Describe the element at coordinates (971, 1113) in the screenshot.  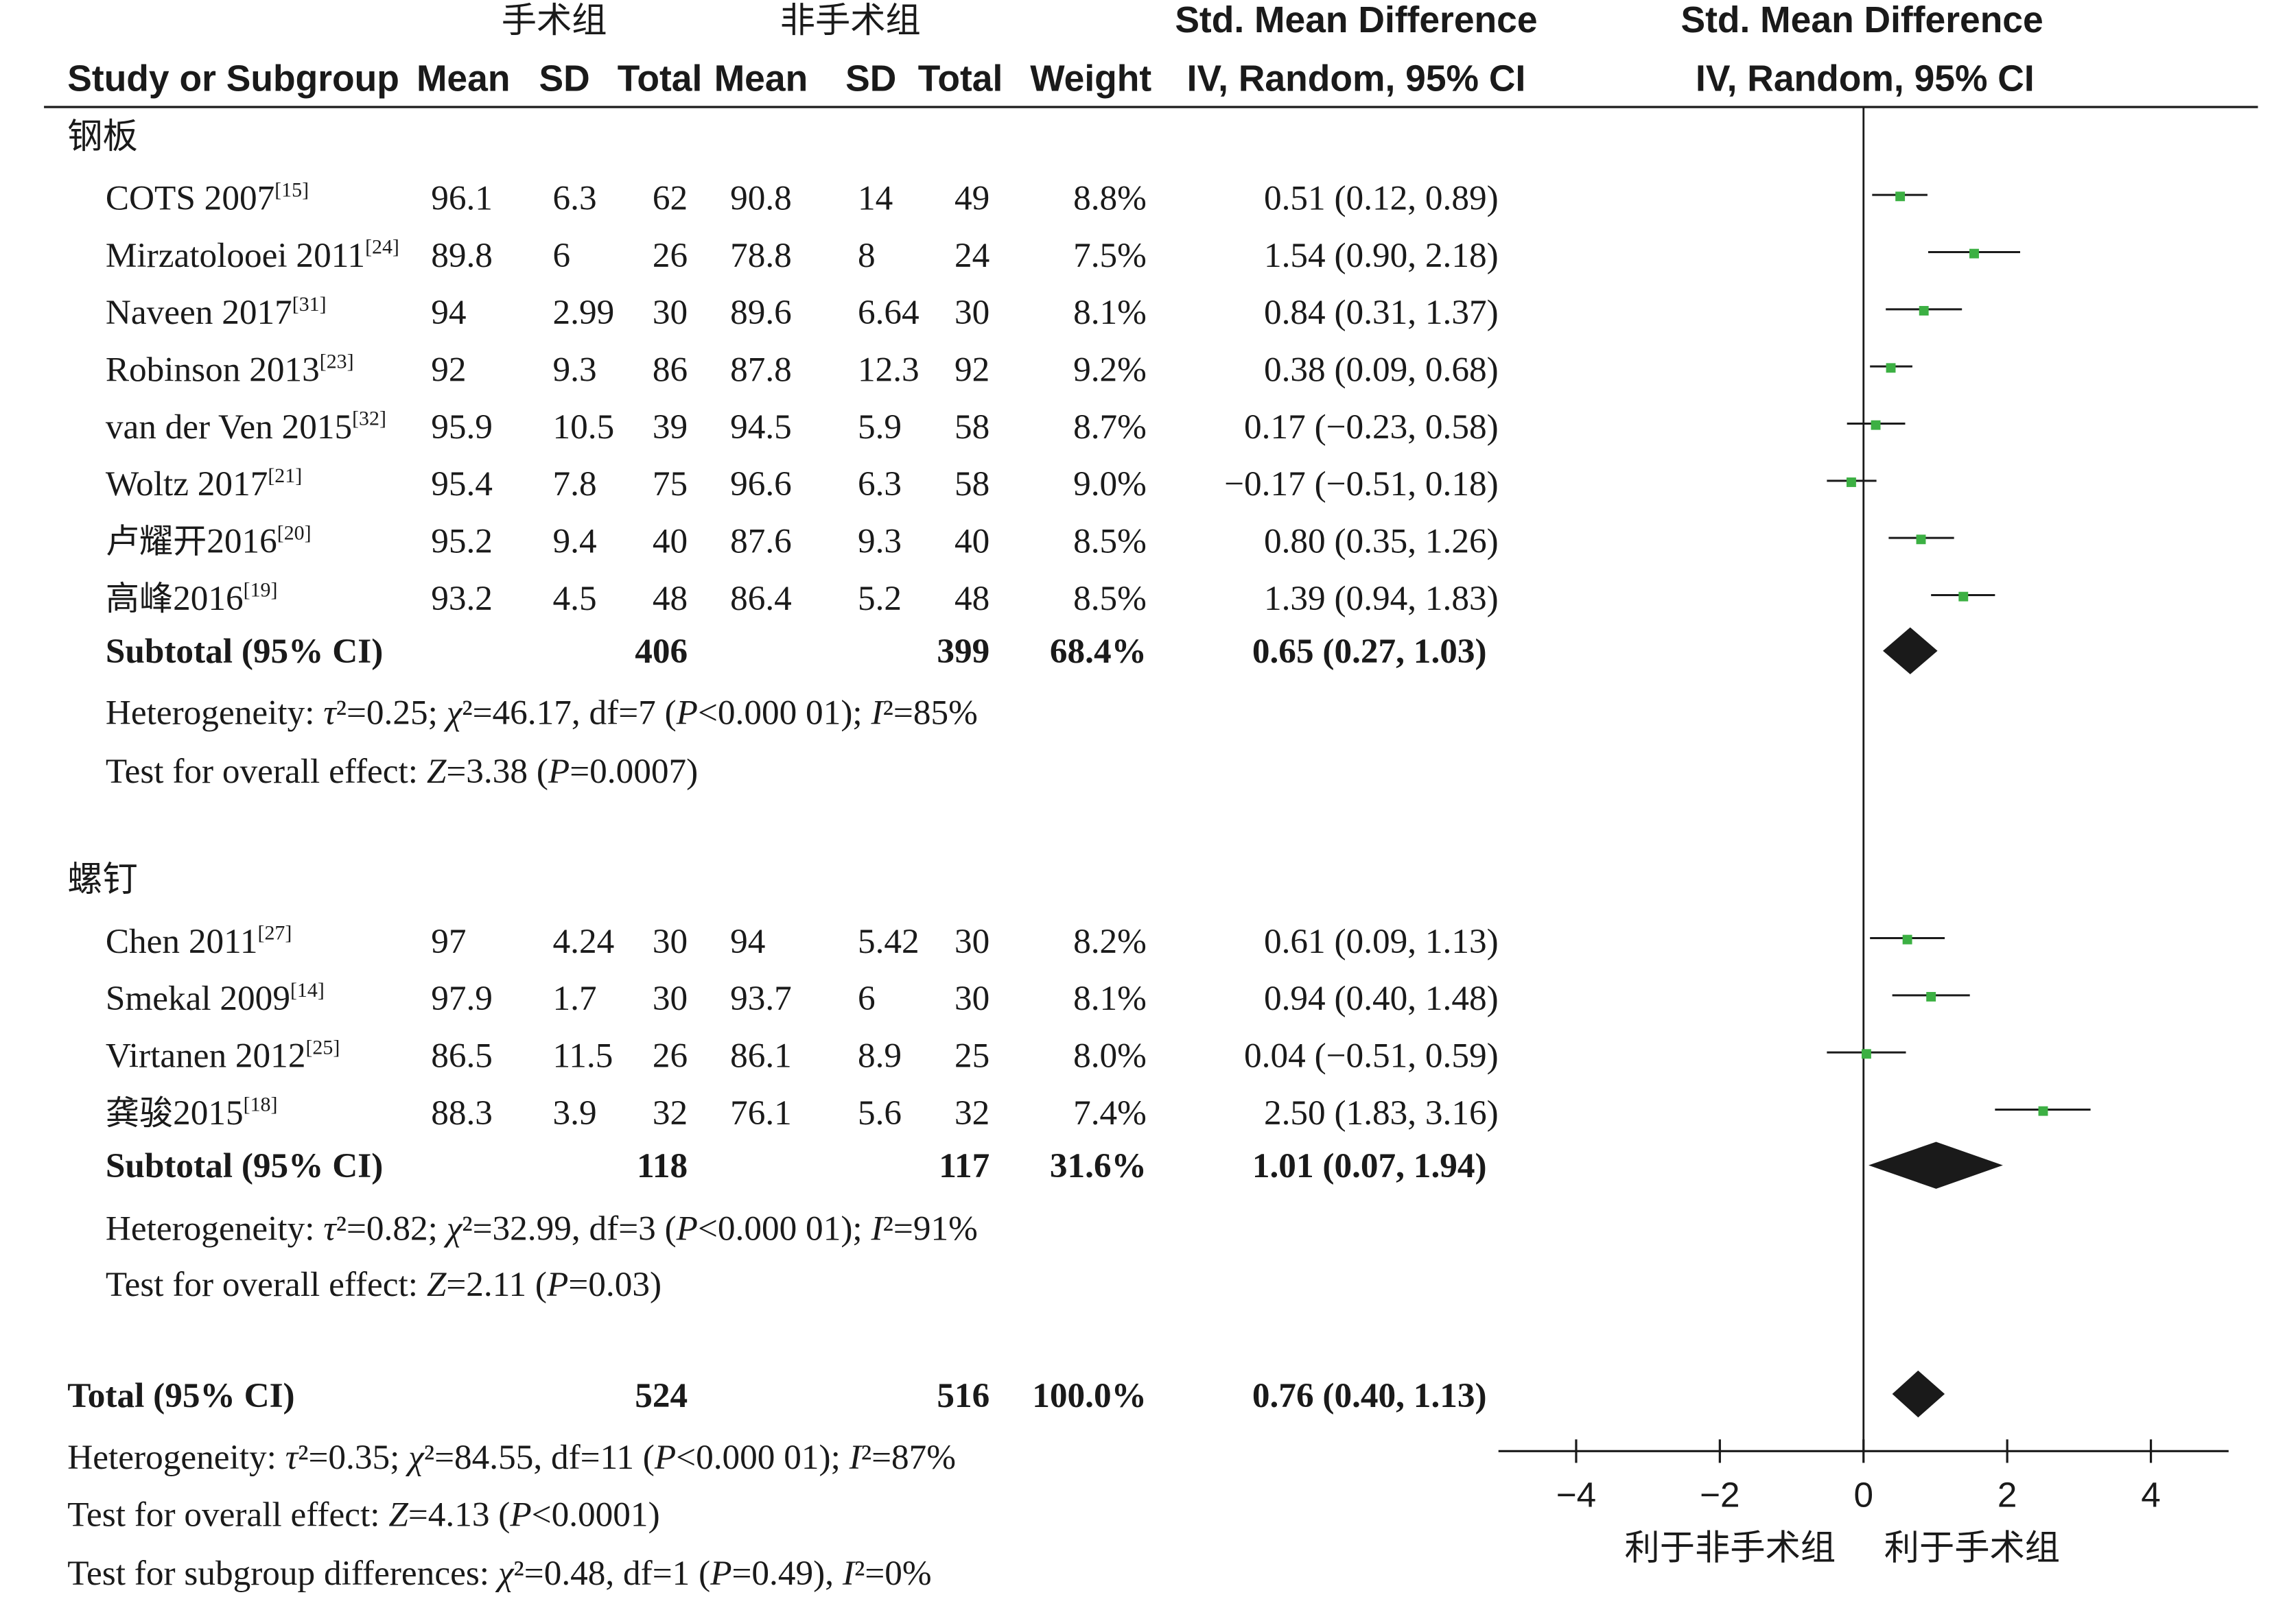
I see `cell-total2: 32` at that location.